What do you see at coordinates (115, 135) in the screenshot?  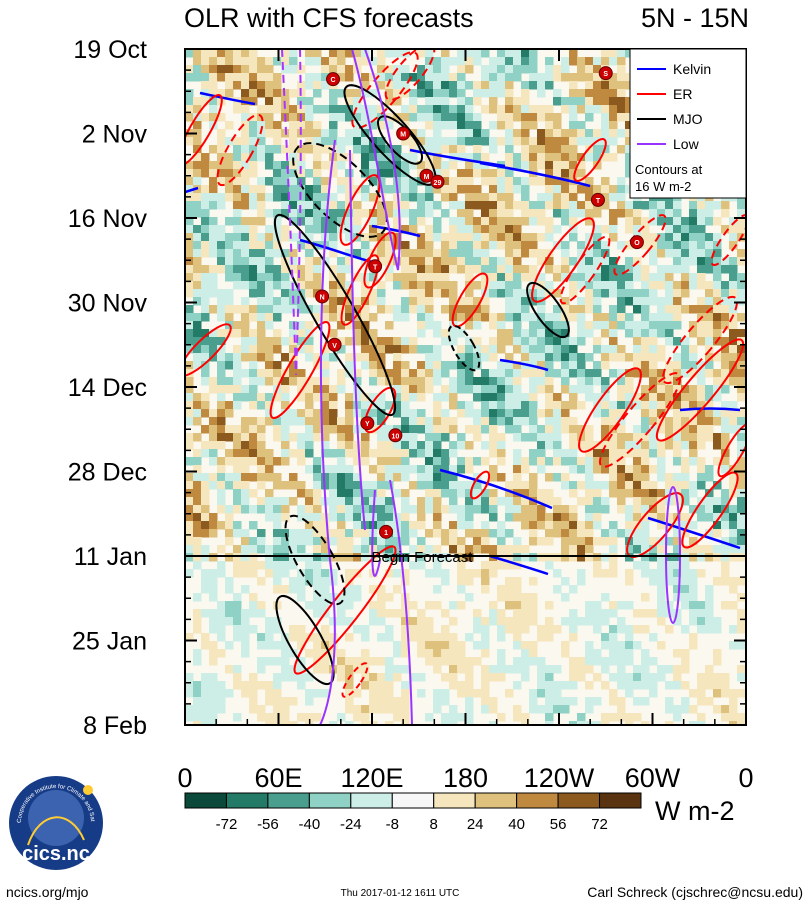 I see `y-tick-label: 2 Nov` at bounding box center [115, 135].